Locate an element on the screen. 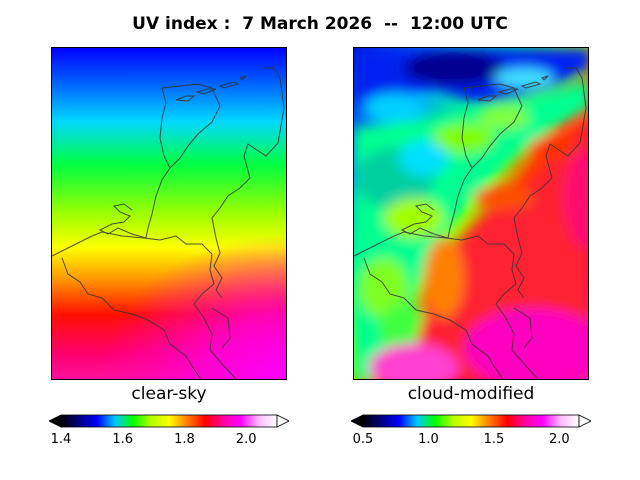 This screenshot has height=480, width=640. clear-sky-colorbar is located at coordinates (169, 421).